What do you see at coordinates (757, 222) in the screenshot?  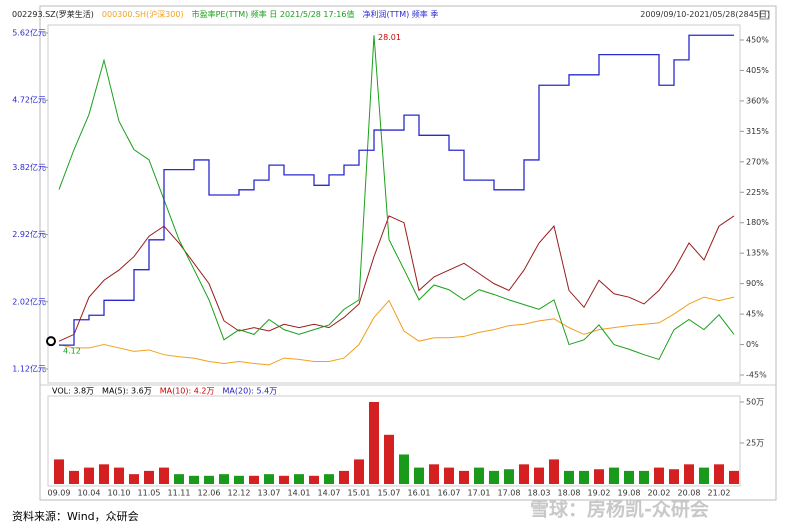 I see `y-tick-label: 180%` at bounding box center [757, 222].